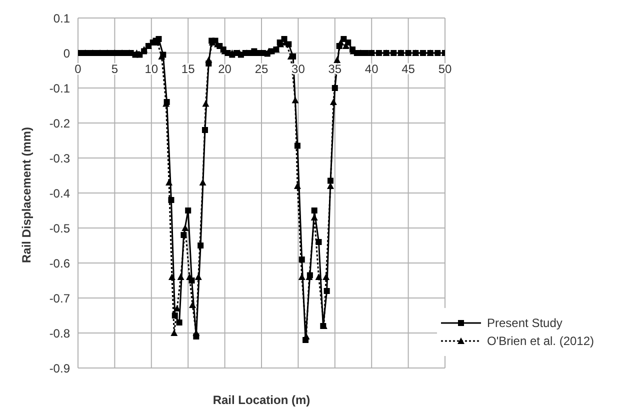 This screenshot has height=417, width=635. Describe the element at coordinates (59, 228) in the screenshot. I see `y-tick-label: -0.5` at that location.